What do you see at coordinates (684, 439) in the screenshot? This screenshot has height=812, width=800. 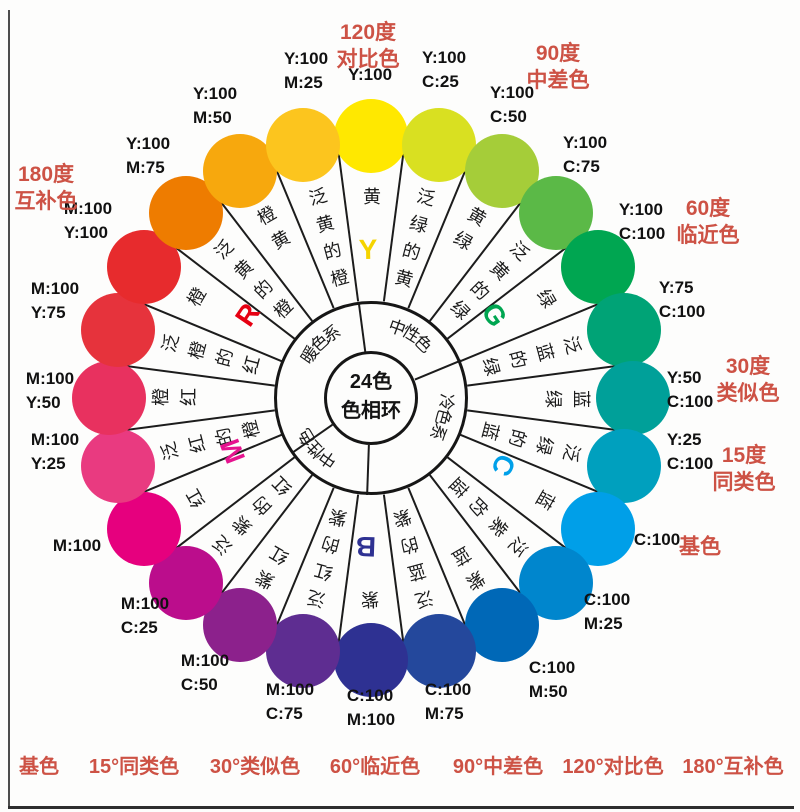 I see `value-line: Y:25` at bounding box center [684, 439].